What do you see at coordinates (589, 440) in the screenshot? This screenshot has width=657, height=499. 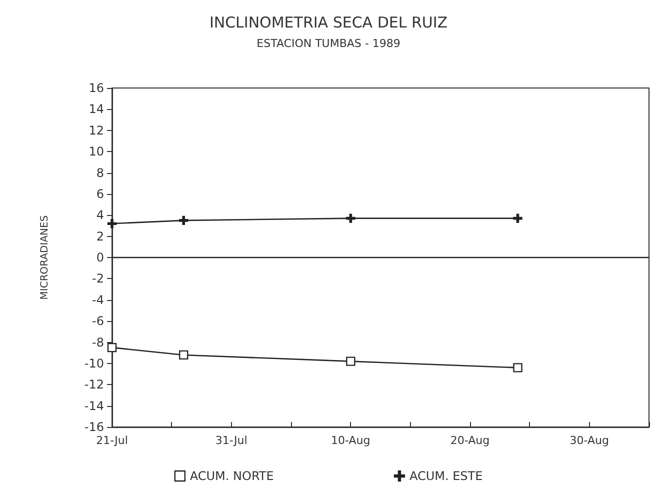 I see `x-tick-label: 30-Aug` at bounding box center [589, 440].